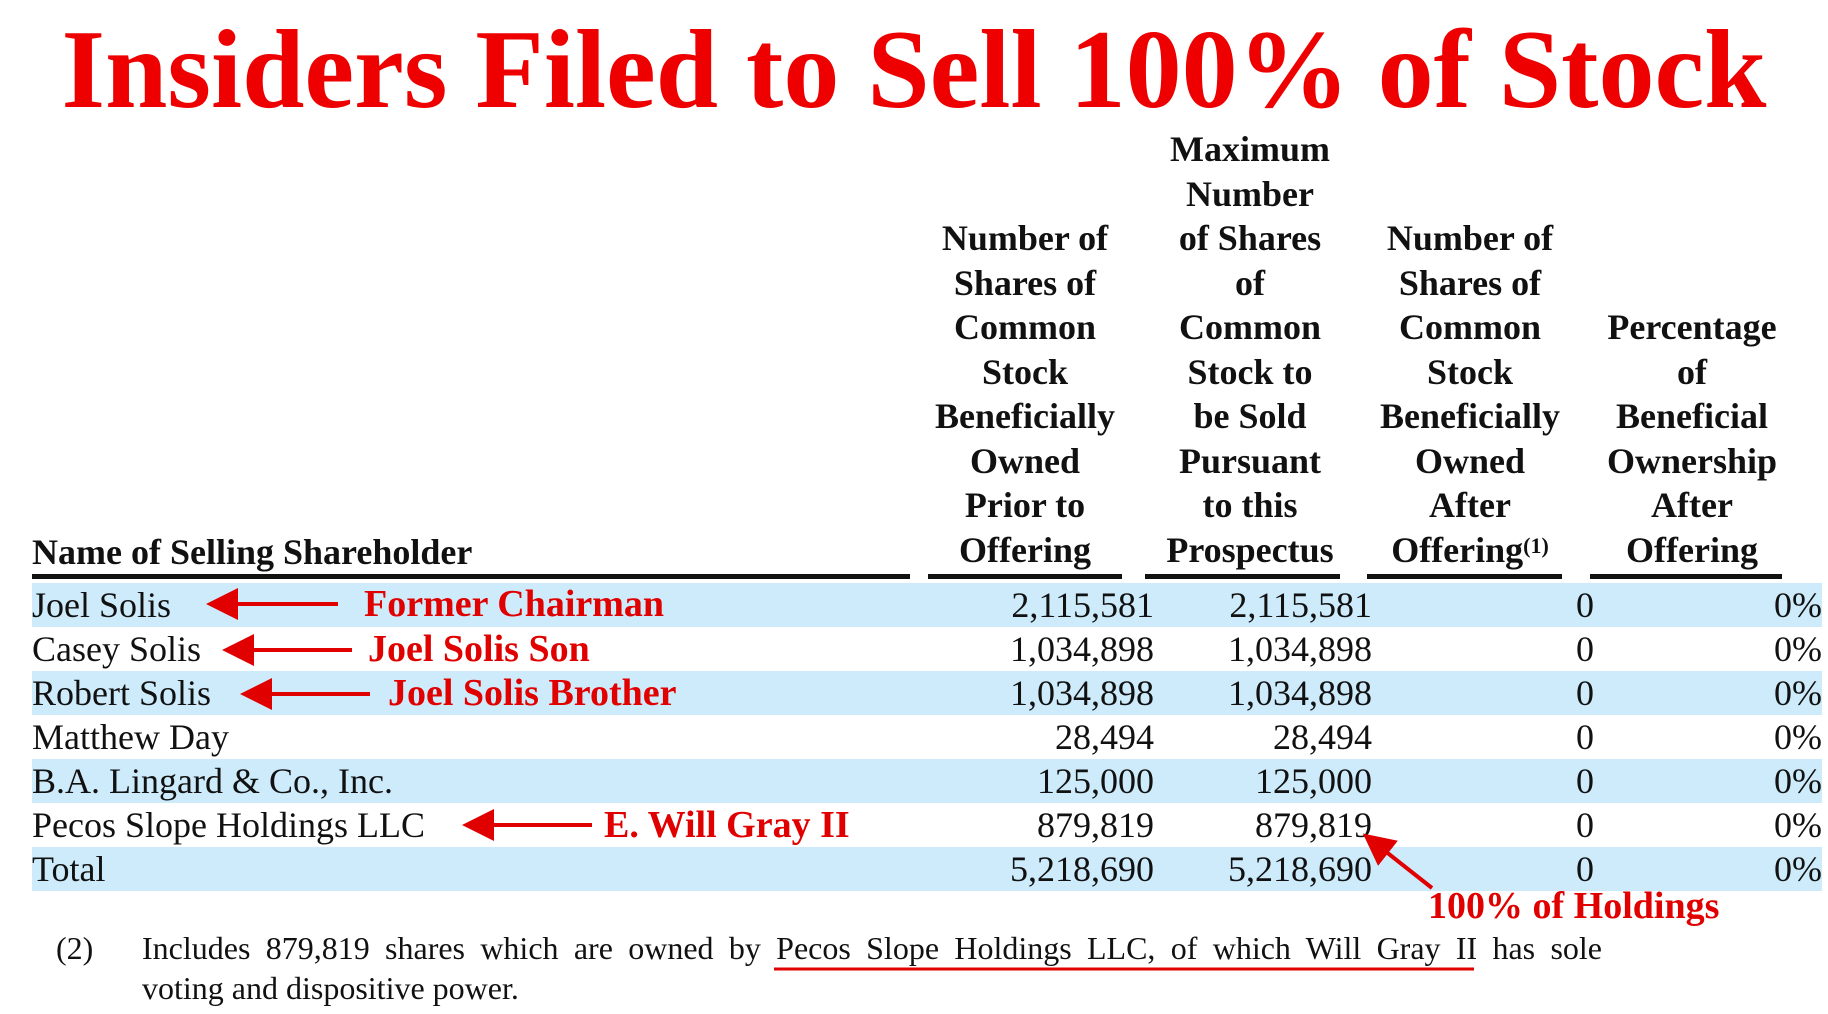  Describe the element at coordinates (927, 869) in the screenshot. I see `table-row-total: Total 5,218,690 5,218,690 0 0%` at that location.